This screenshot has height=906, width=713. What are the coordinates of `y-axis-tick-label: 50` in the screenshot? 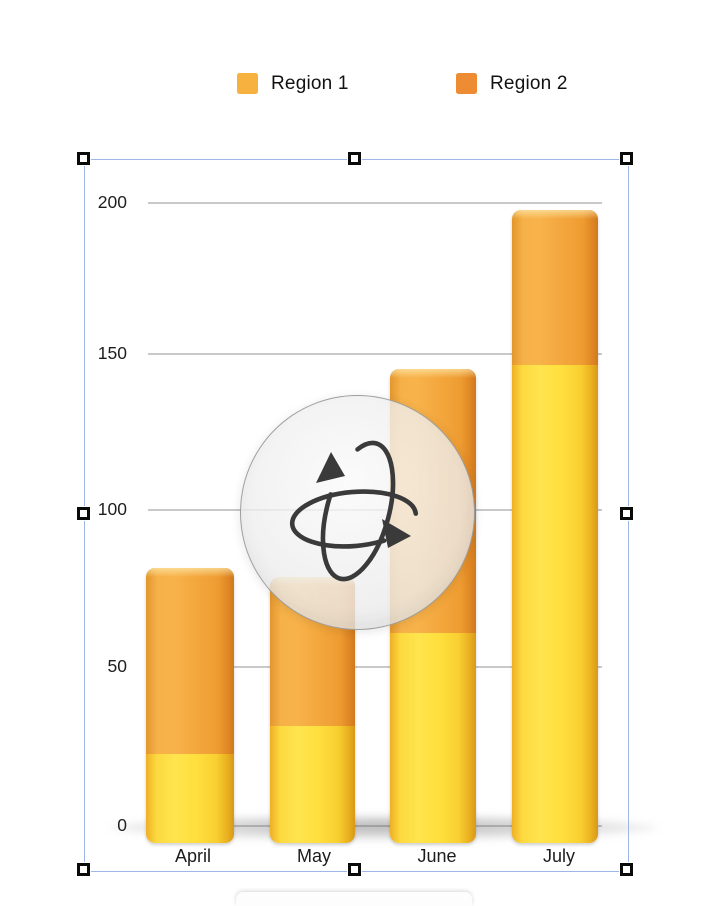 It's located at (117, 666).